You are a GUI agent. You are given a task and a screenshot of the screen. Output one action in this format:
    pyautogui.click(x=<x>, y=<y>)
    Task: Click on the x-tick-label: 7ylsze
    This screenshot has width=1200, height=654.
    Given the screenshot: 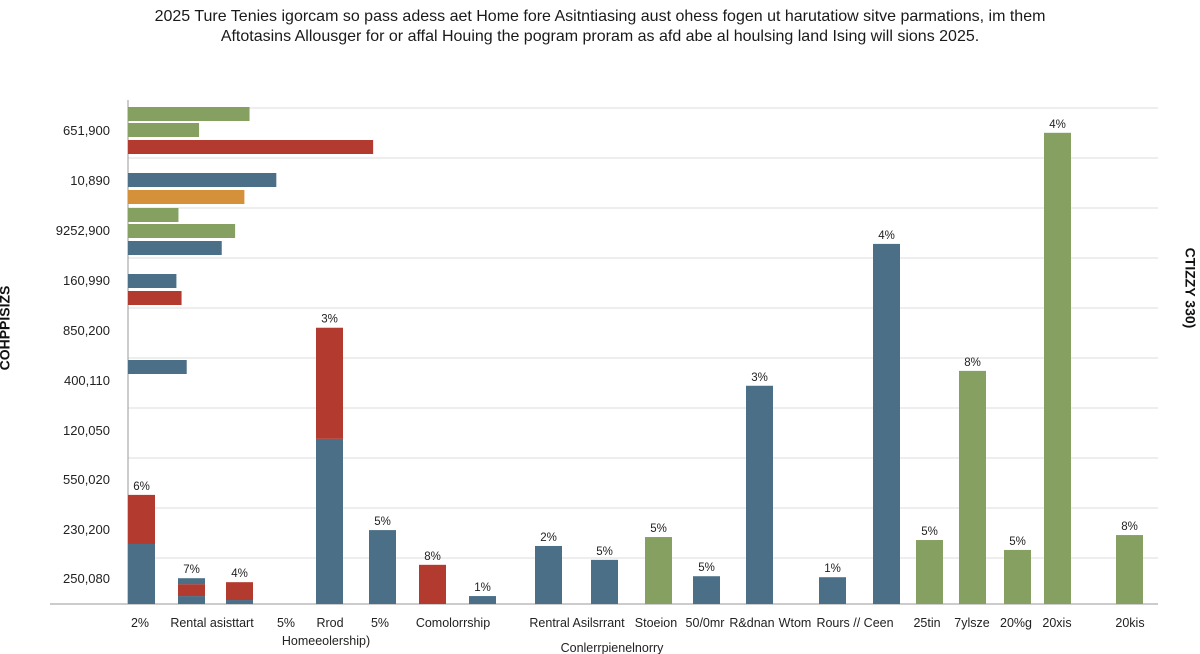 What is the action you would take?
    pyautogui.click(x=972, y=623)
    